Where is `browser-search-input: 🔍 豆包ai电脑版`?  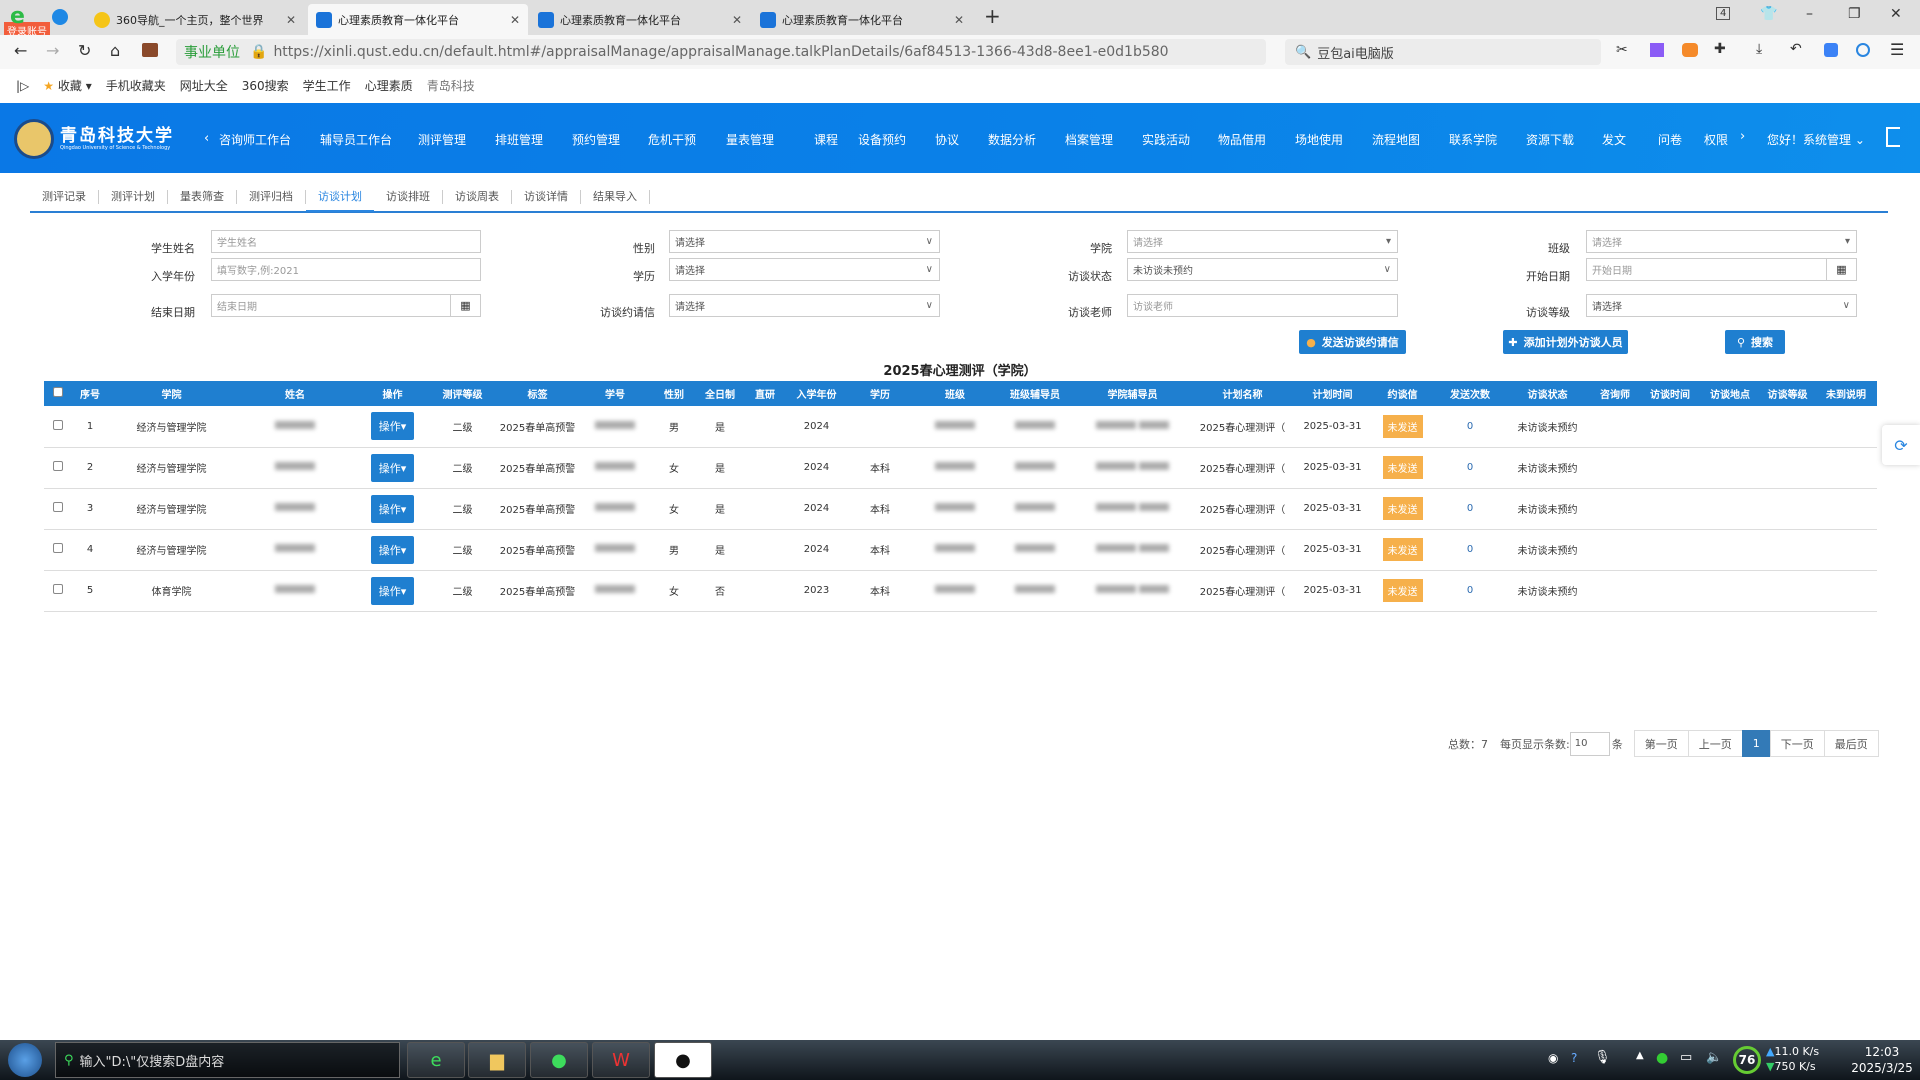 browser-search-input: 🔍 豆包ai电脑版 is located at coordinates (1443, 52).